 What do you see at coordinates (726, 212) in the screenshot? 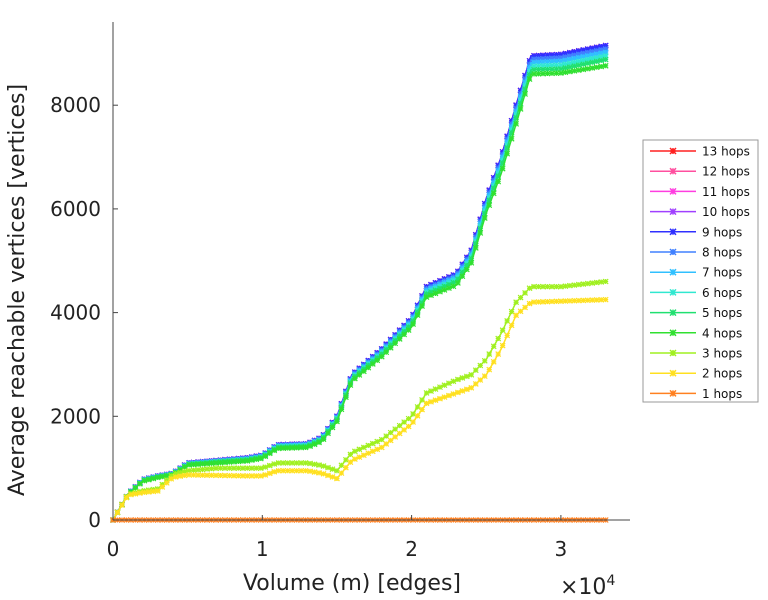
I see `legend-label: 10 hops` at bounding box center [726, 212].